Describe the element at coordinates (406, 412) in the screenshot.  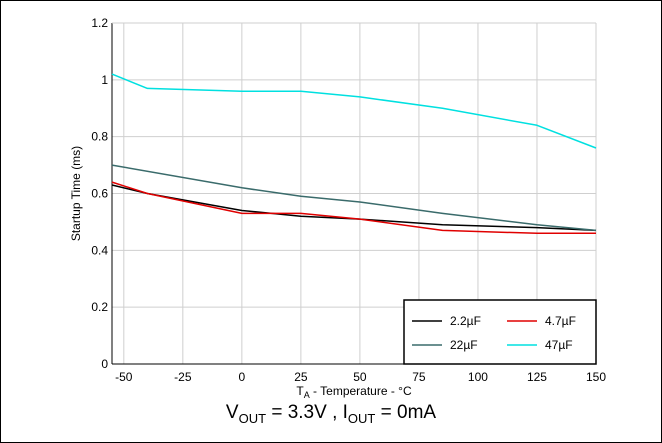
I see `iout-value: = 0mA` at that location.